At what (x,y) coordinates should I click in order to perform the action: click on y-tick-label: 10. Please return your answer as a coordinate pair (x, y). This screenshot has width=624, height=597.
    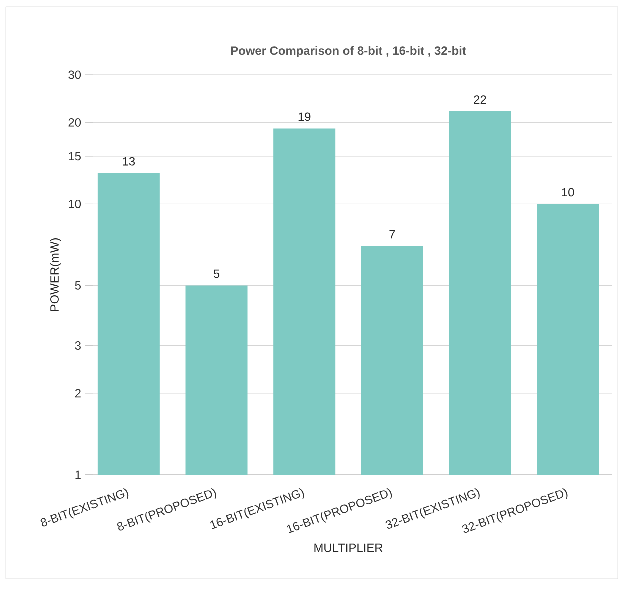
    Looking at the image, I should click on (75, 204).